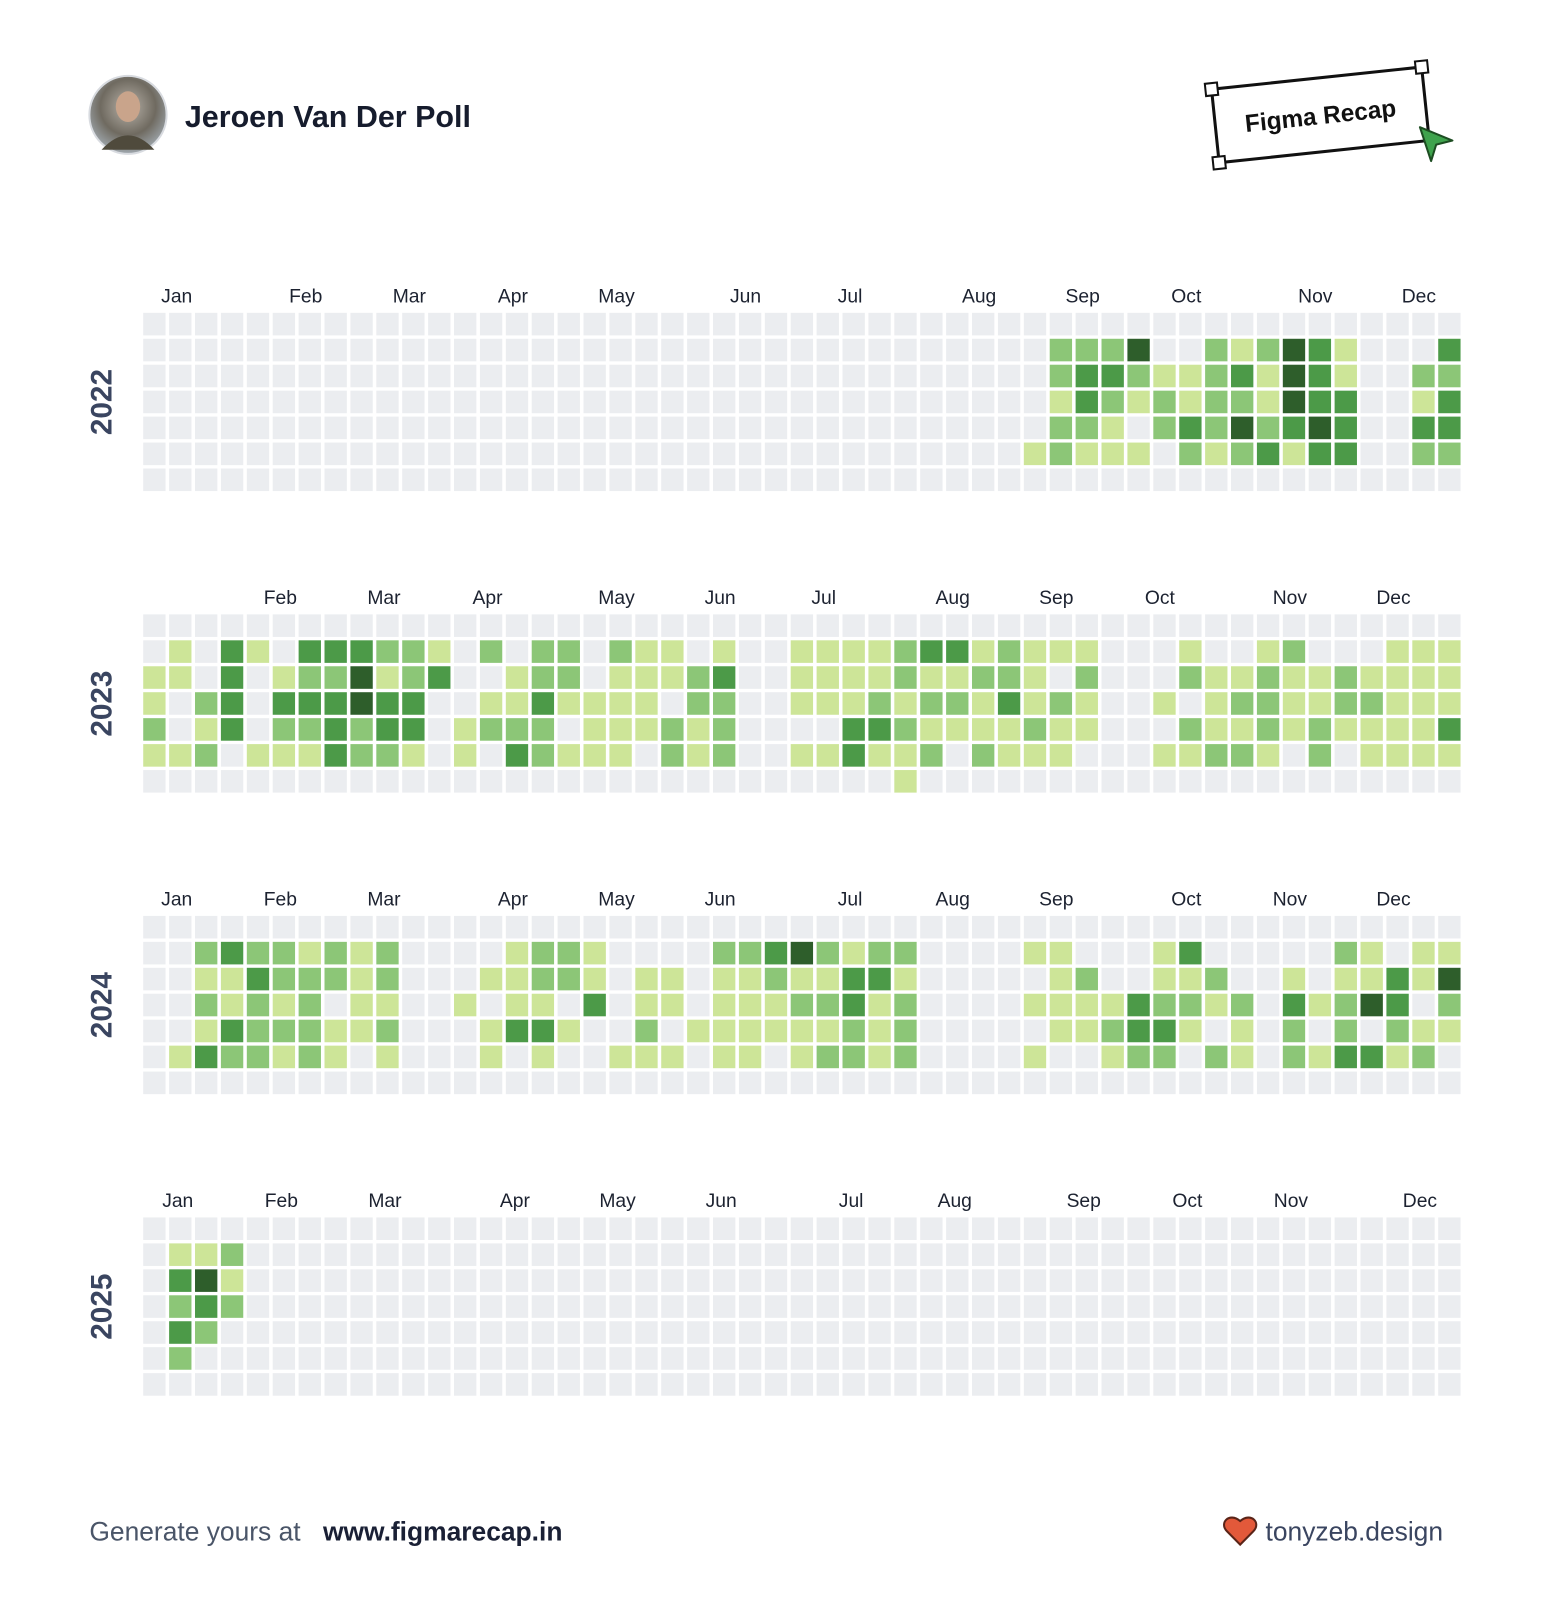  What do you see at coordinates (328, 117) in the screenshot?
I see `user-name: Jeroen Van Der Poll` at bounding box center [328, 117].